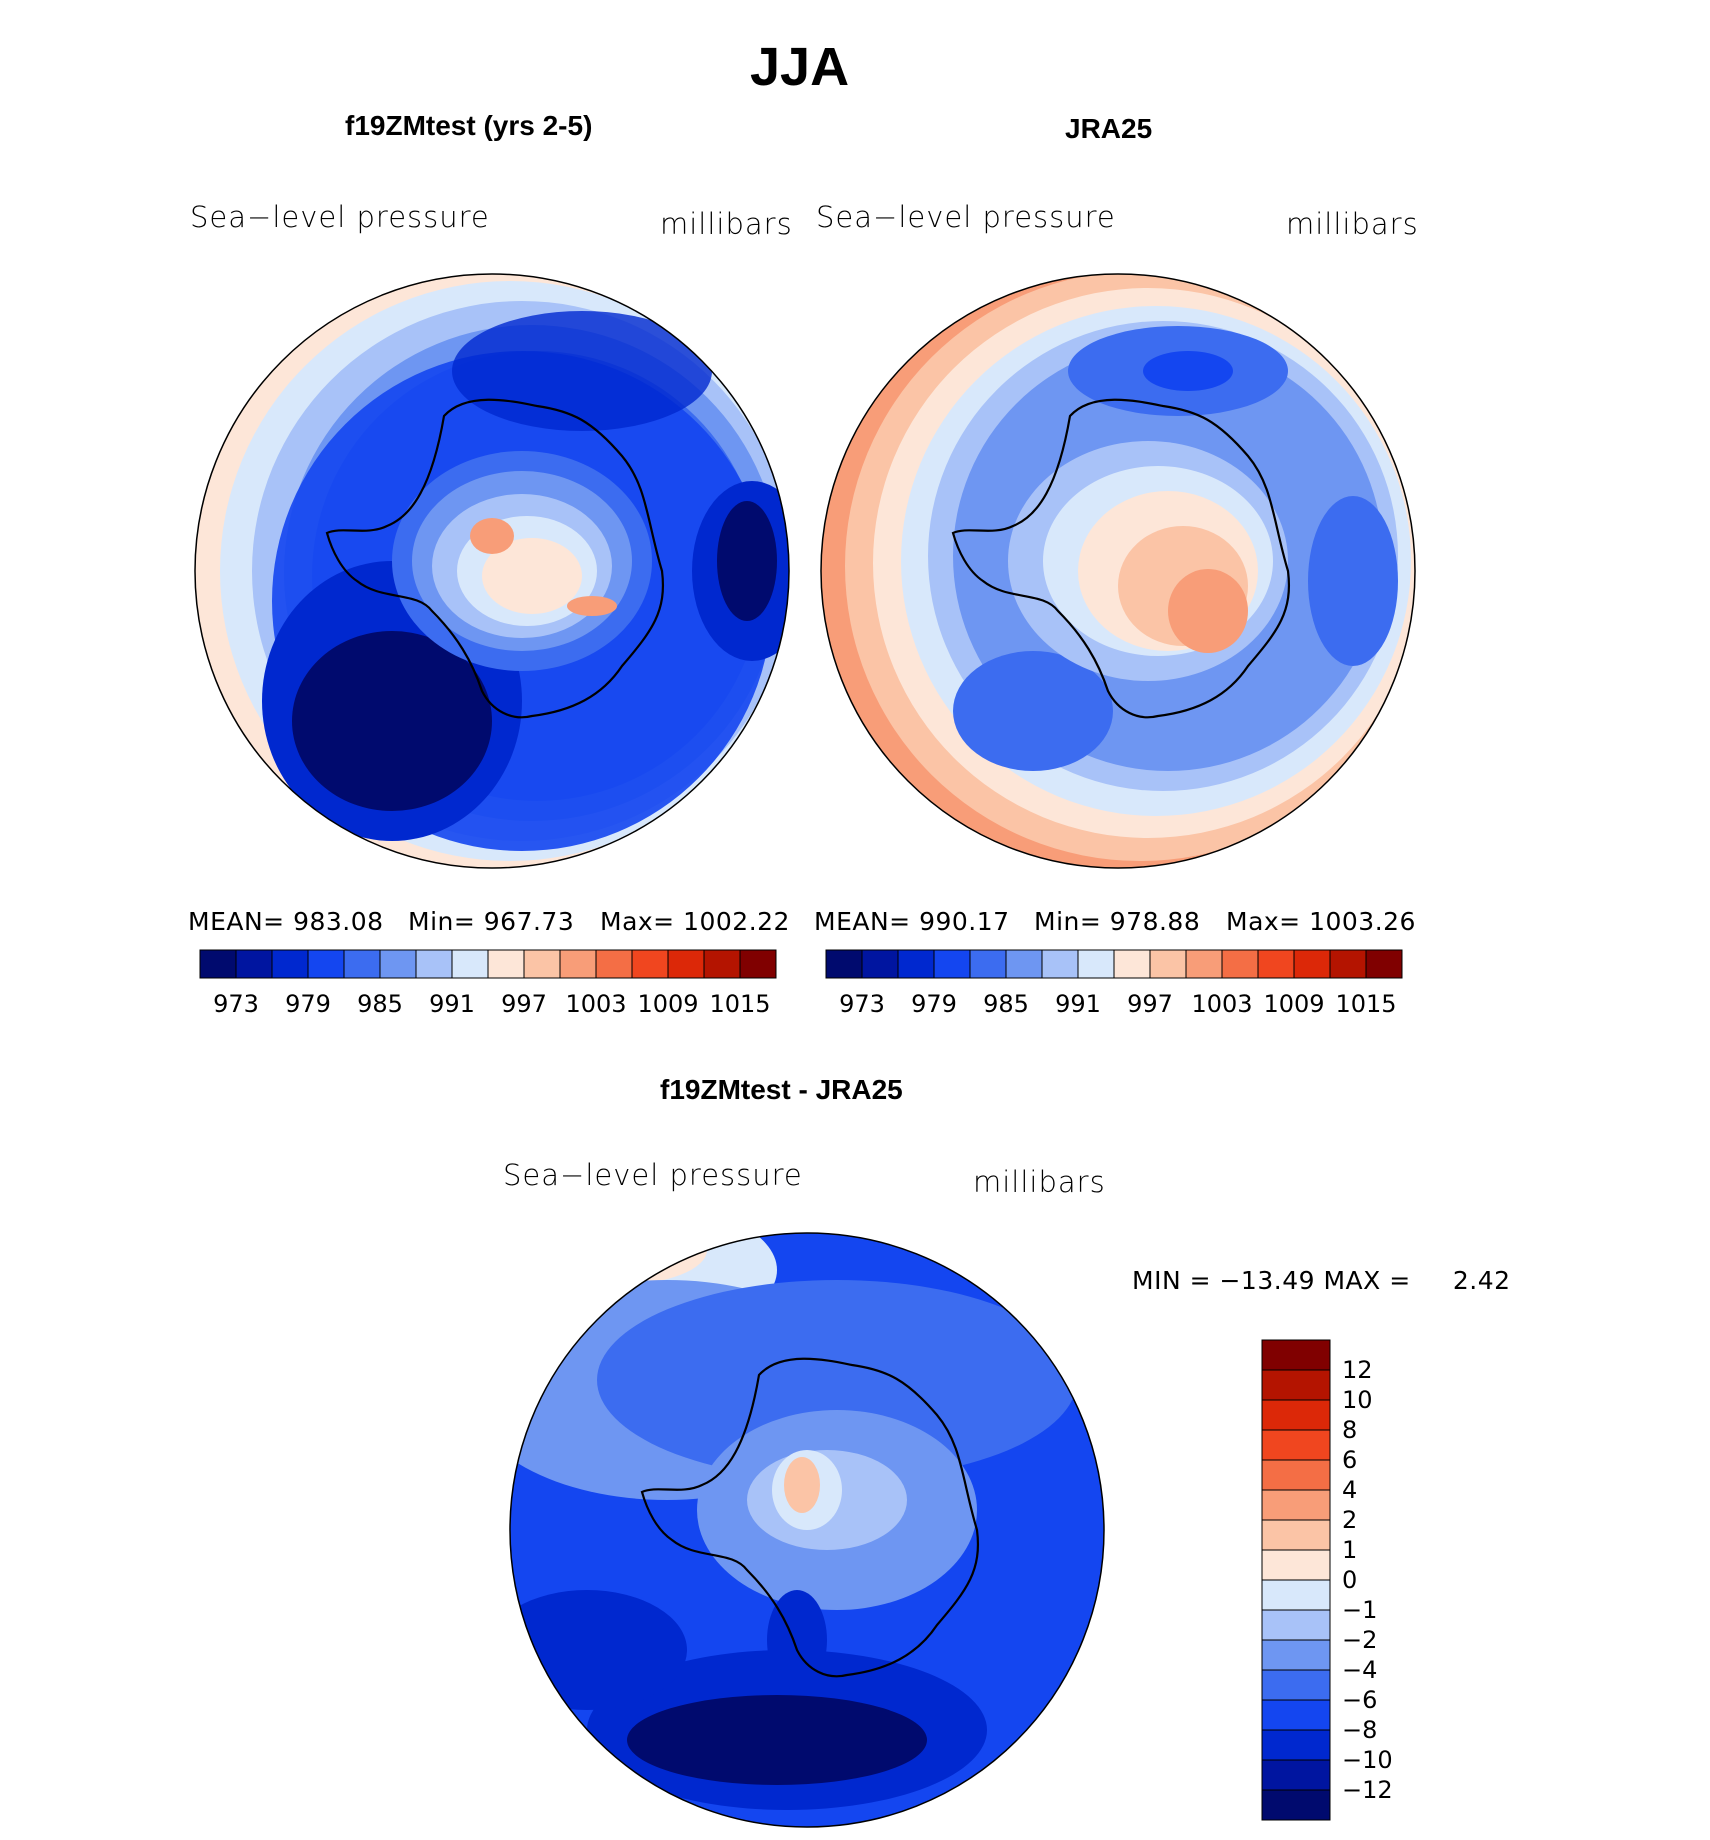  What do you see at coordinates (617, 1259) in the screenshot?
I see `d-pos-nw-core` at bounding box center [617, 1259].